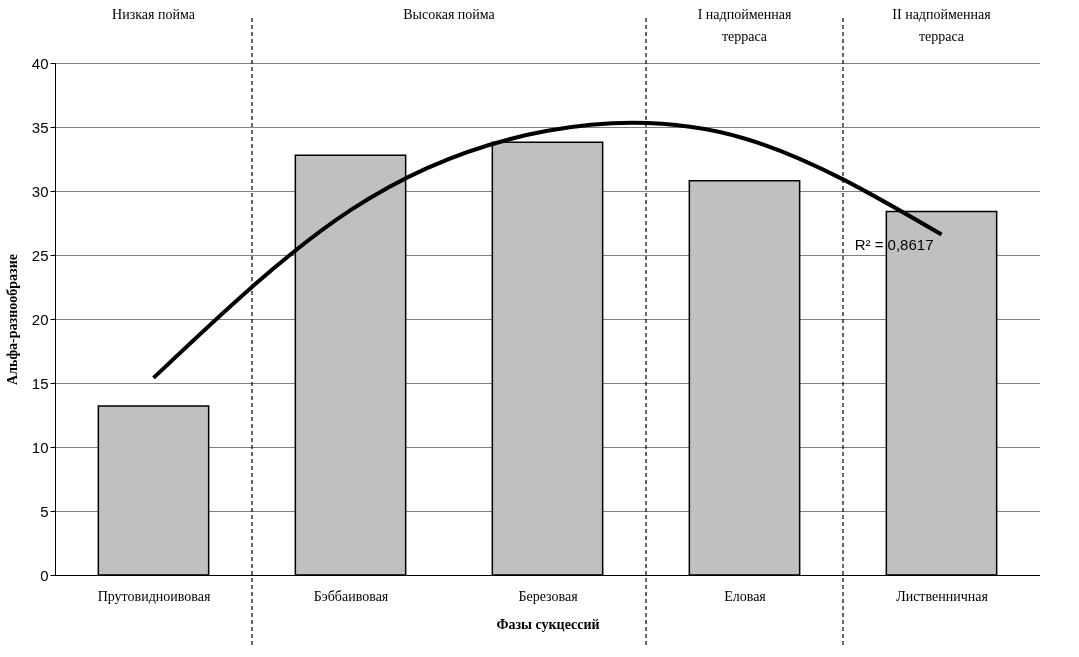 Image resolution: width=1079 pixels, height=657 pixels. What do you see at coordinates (12, 319) in the screenshot?
I see `y-axis-title: Альфа-разнообразие` at bounding box center [12, 319].